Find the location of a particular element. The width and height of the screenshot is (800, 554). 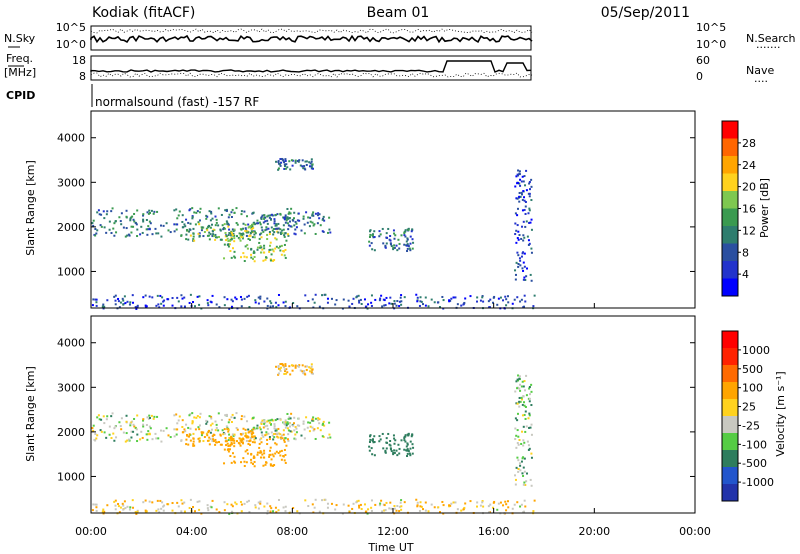

velocity-colorbar-swatch is located at coordinates (730, 391).